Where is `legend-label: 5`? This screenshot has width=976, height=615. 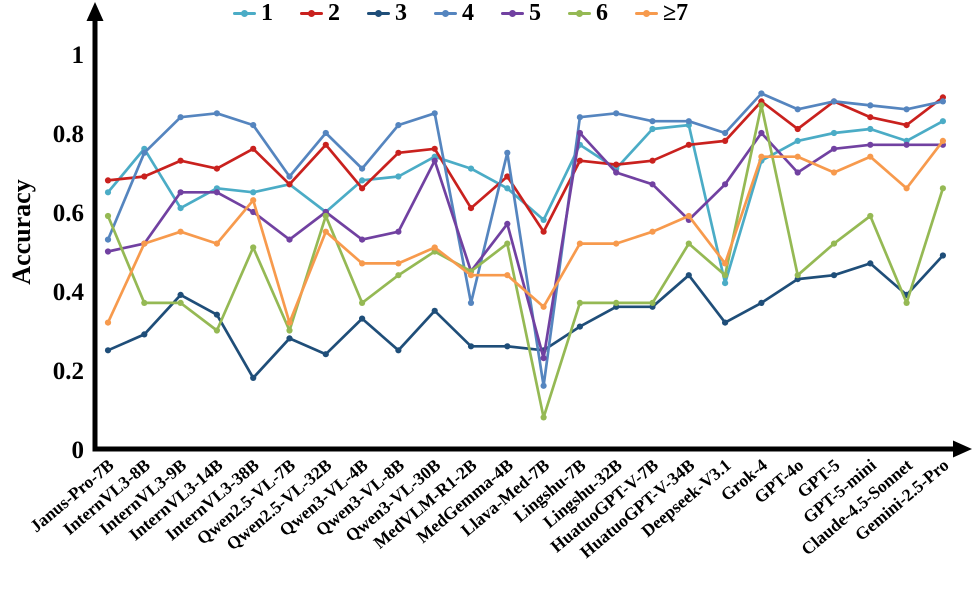
legend-label: 5 is located at coordinates (535, 13).